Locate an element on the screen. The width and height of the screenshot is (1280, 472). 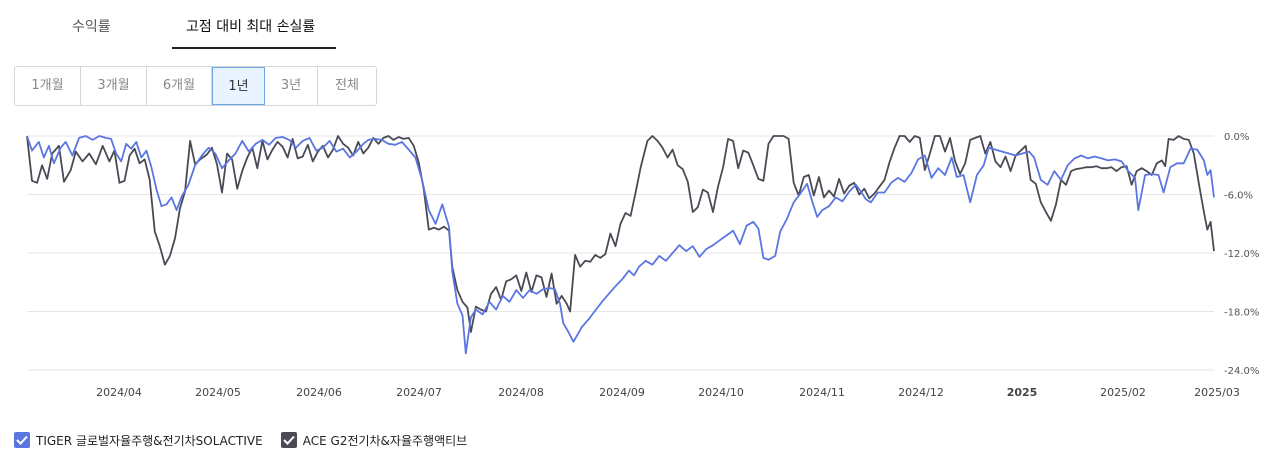
period-all-button: 전체 is located at coordinates (347, 85).